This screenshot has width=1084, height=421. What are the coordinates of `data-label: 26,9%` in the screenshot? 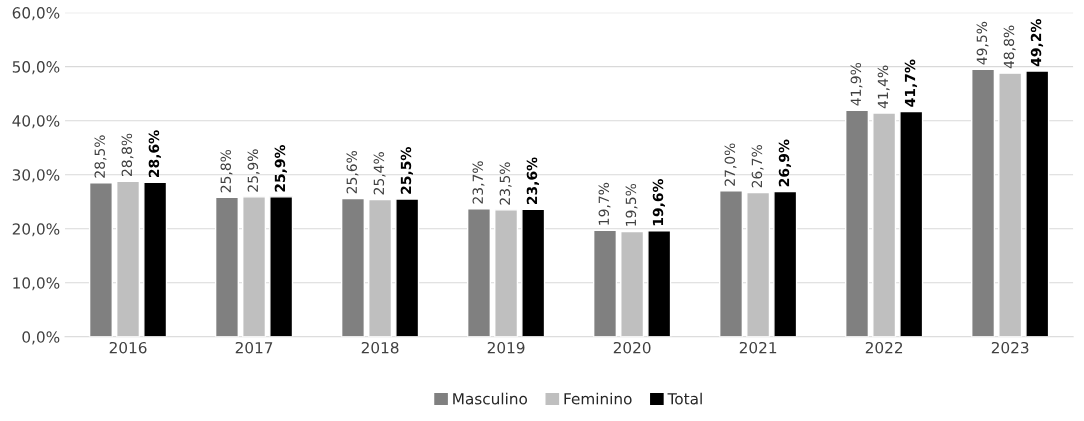 It's located at (785, 163).